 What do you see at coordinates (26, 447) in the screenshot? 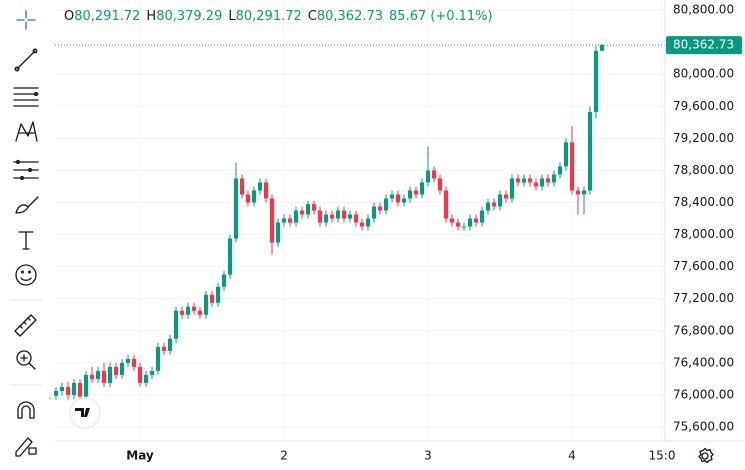
I see `lock-draw-tool` at bounding box center [26, 447].